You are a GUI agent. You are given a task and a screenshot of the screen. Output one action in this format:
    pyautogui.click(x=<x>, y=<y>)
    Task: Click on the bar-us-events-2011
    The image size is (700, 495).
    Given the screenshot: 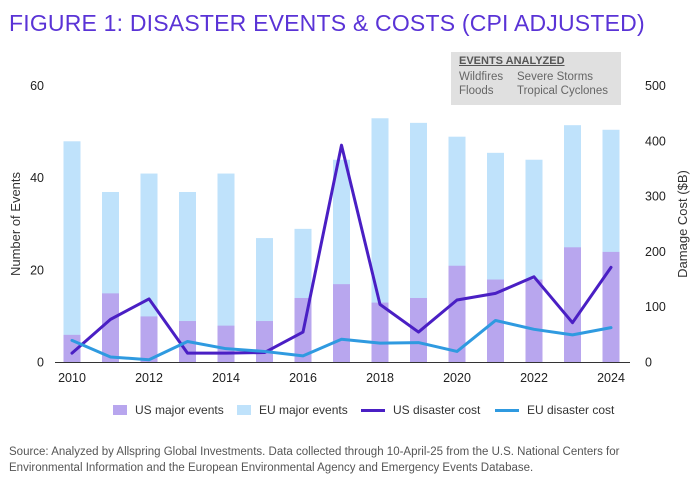 What is the action you would take?
    pyautogui.click(x=110, y=328)
    